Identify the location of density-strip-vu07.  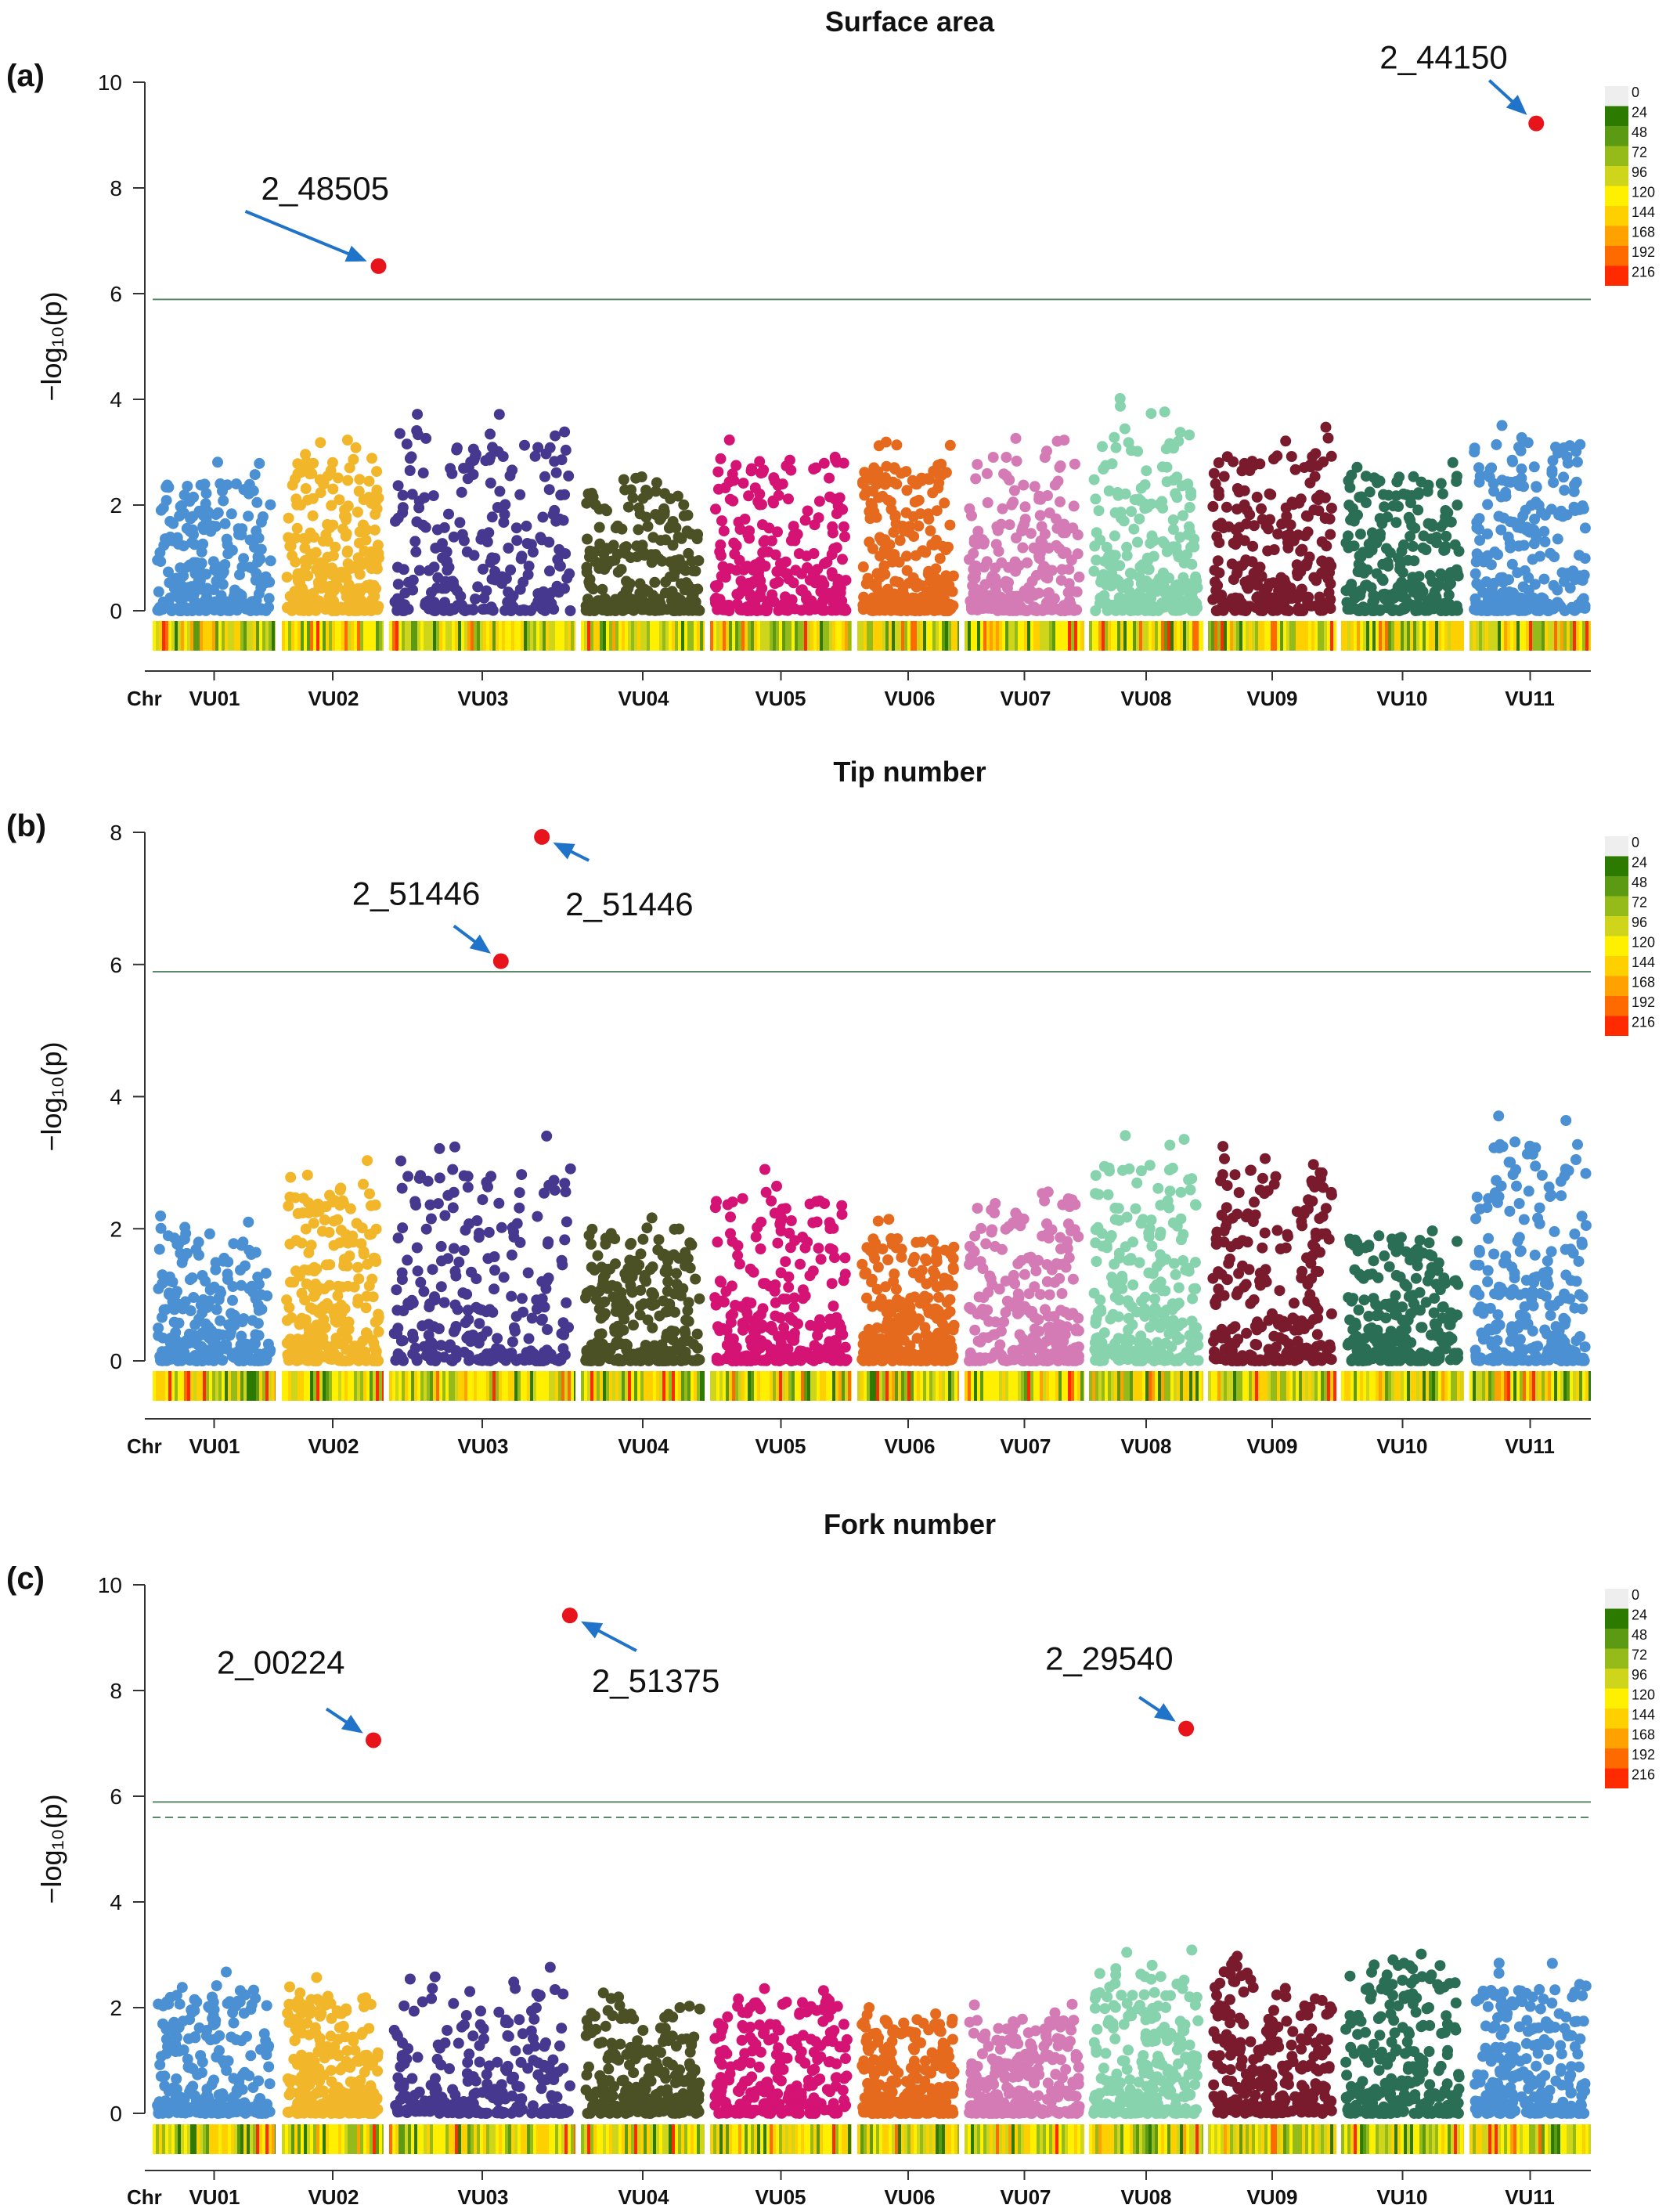
(1024, 636).